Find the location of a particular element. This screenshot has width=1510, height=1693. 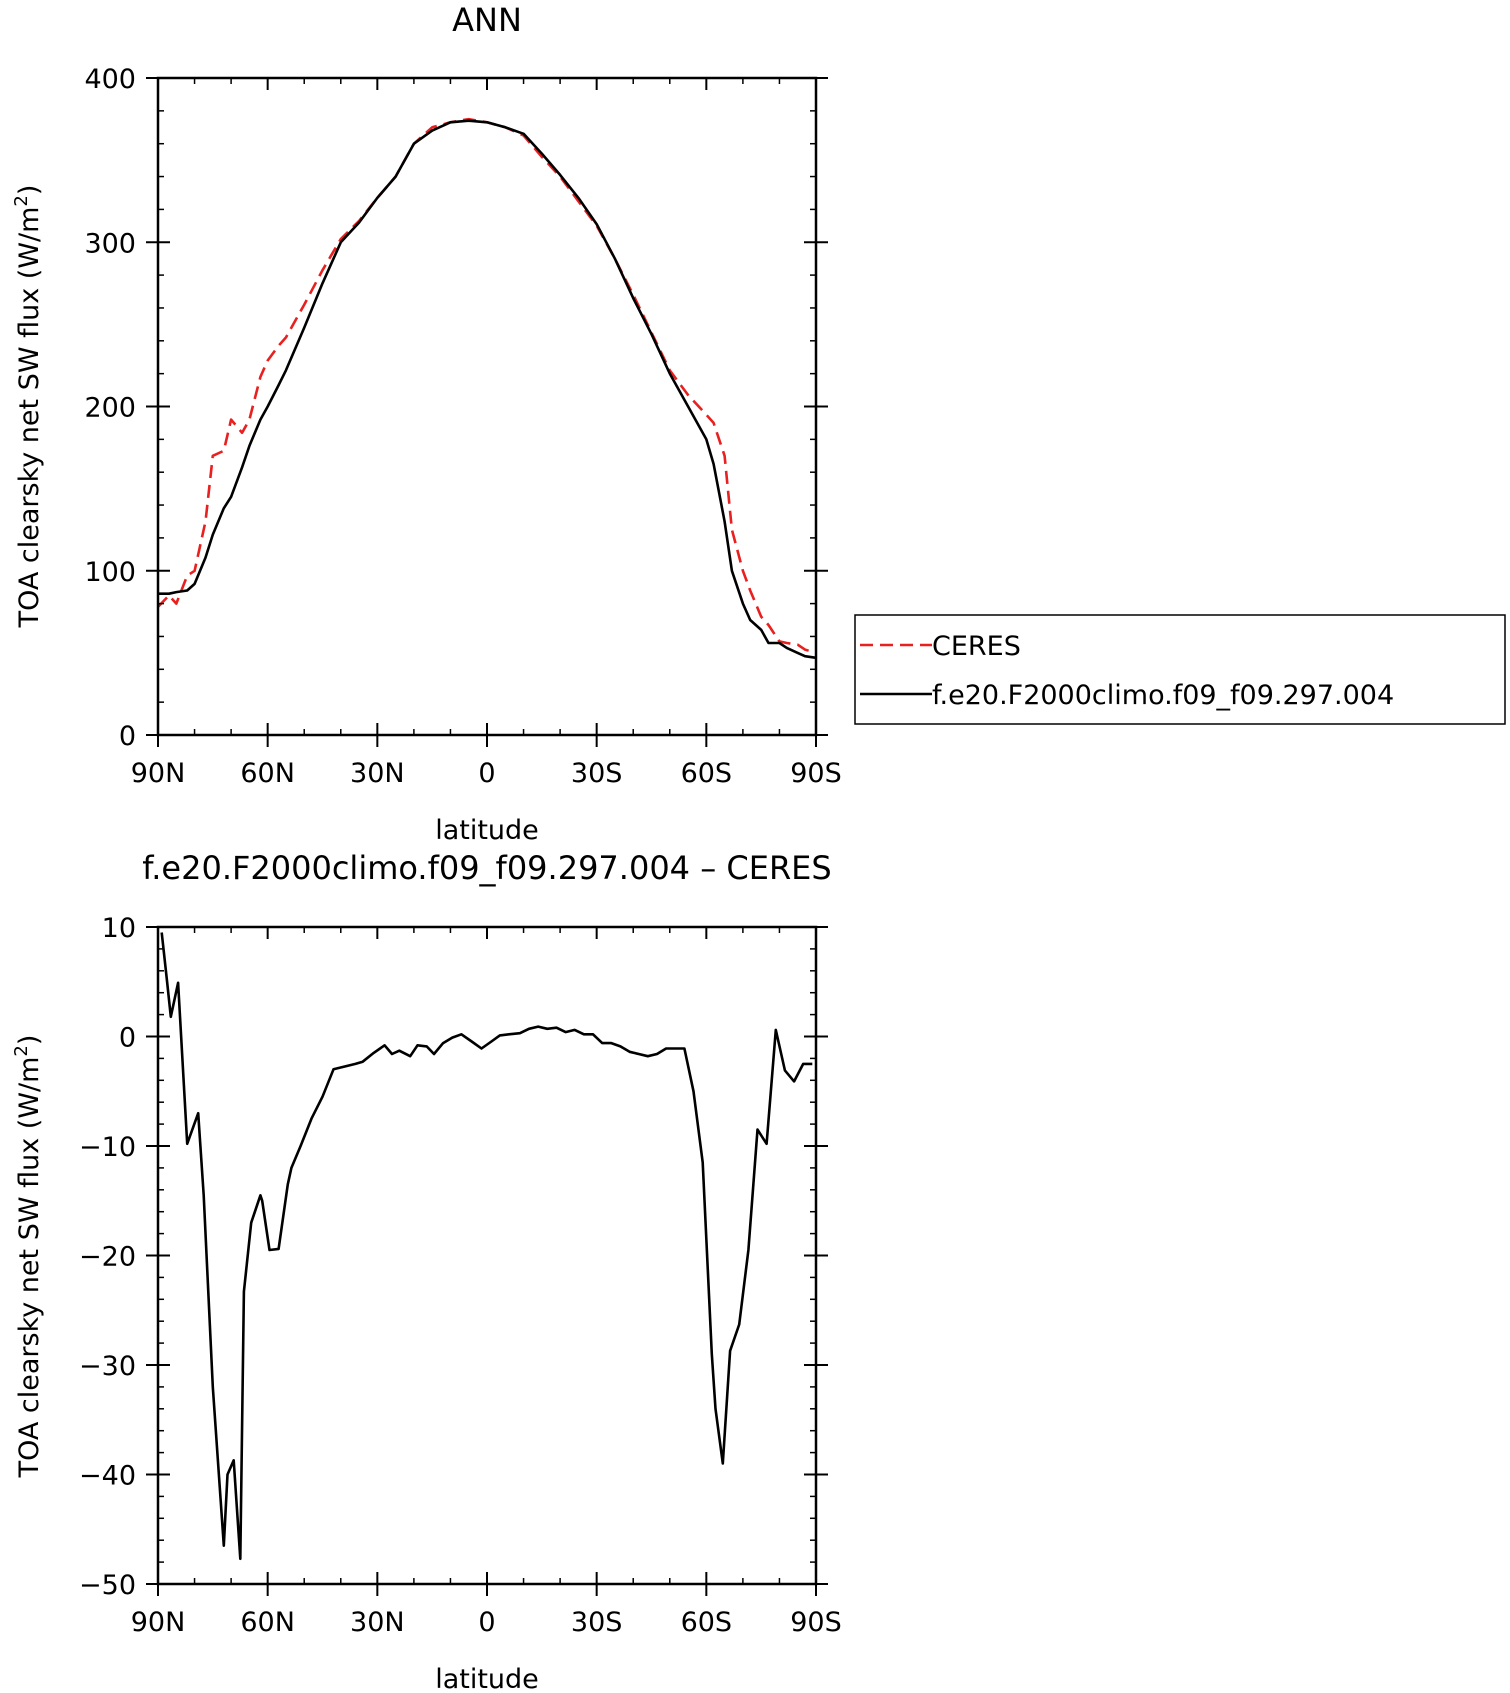

bottom-chart-x-tick-label: 60S is located at coordinates (707, 1622).